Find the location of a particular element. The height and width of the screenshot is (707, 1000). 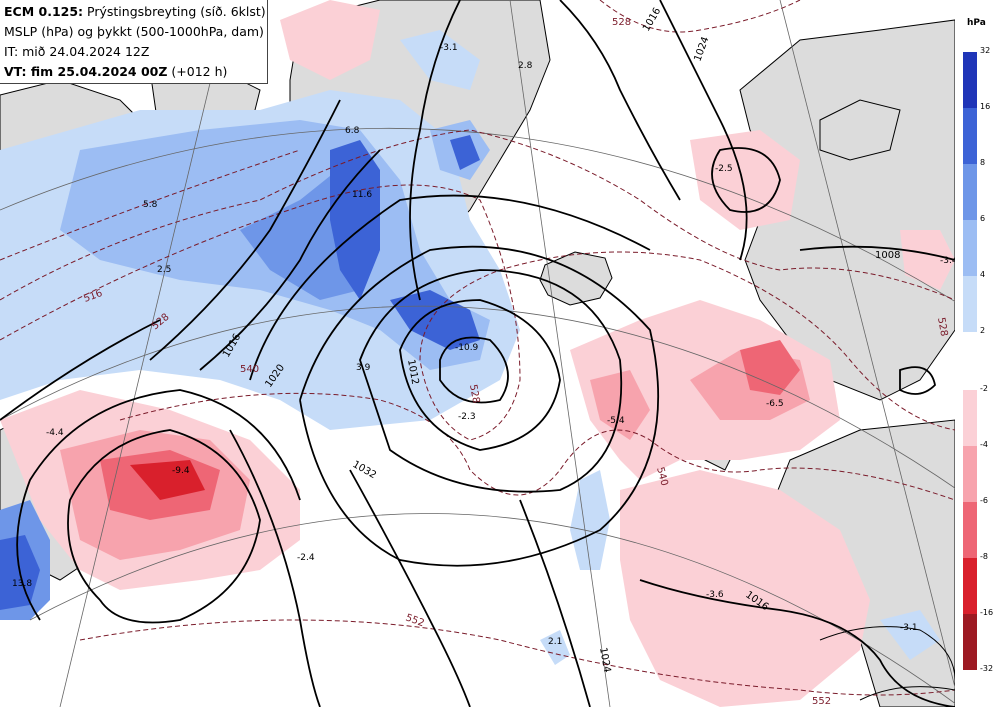

legend-tick: -8 is located at coordinates (984, 556).